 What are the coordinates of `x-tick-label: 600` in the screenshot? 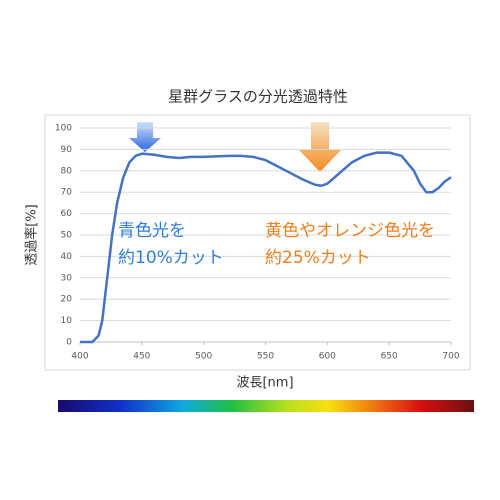 It's located at (327, 357).